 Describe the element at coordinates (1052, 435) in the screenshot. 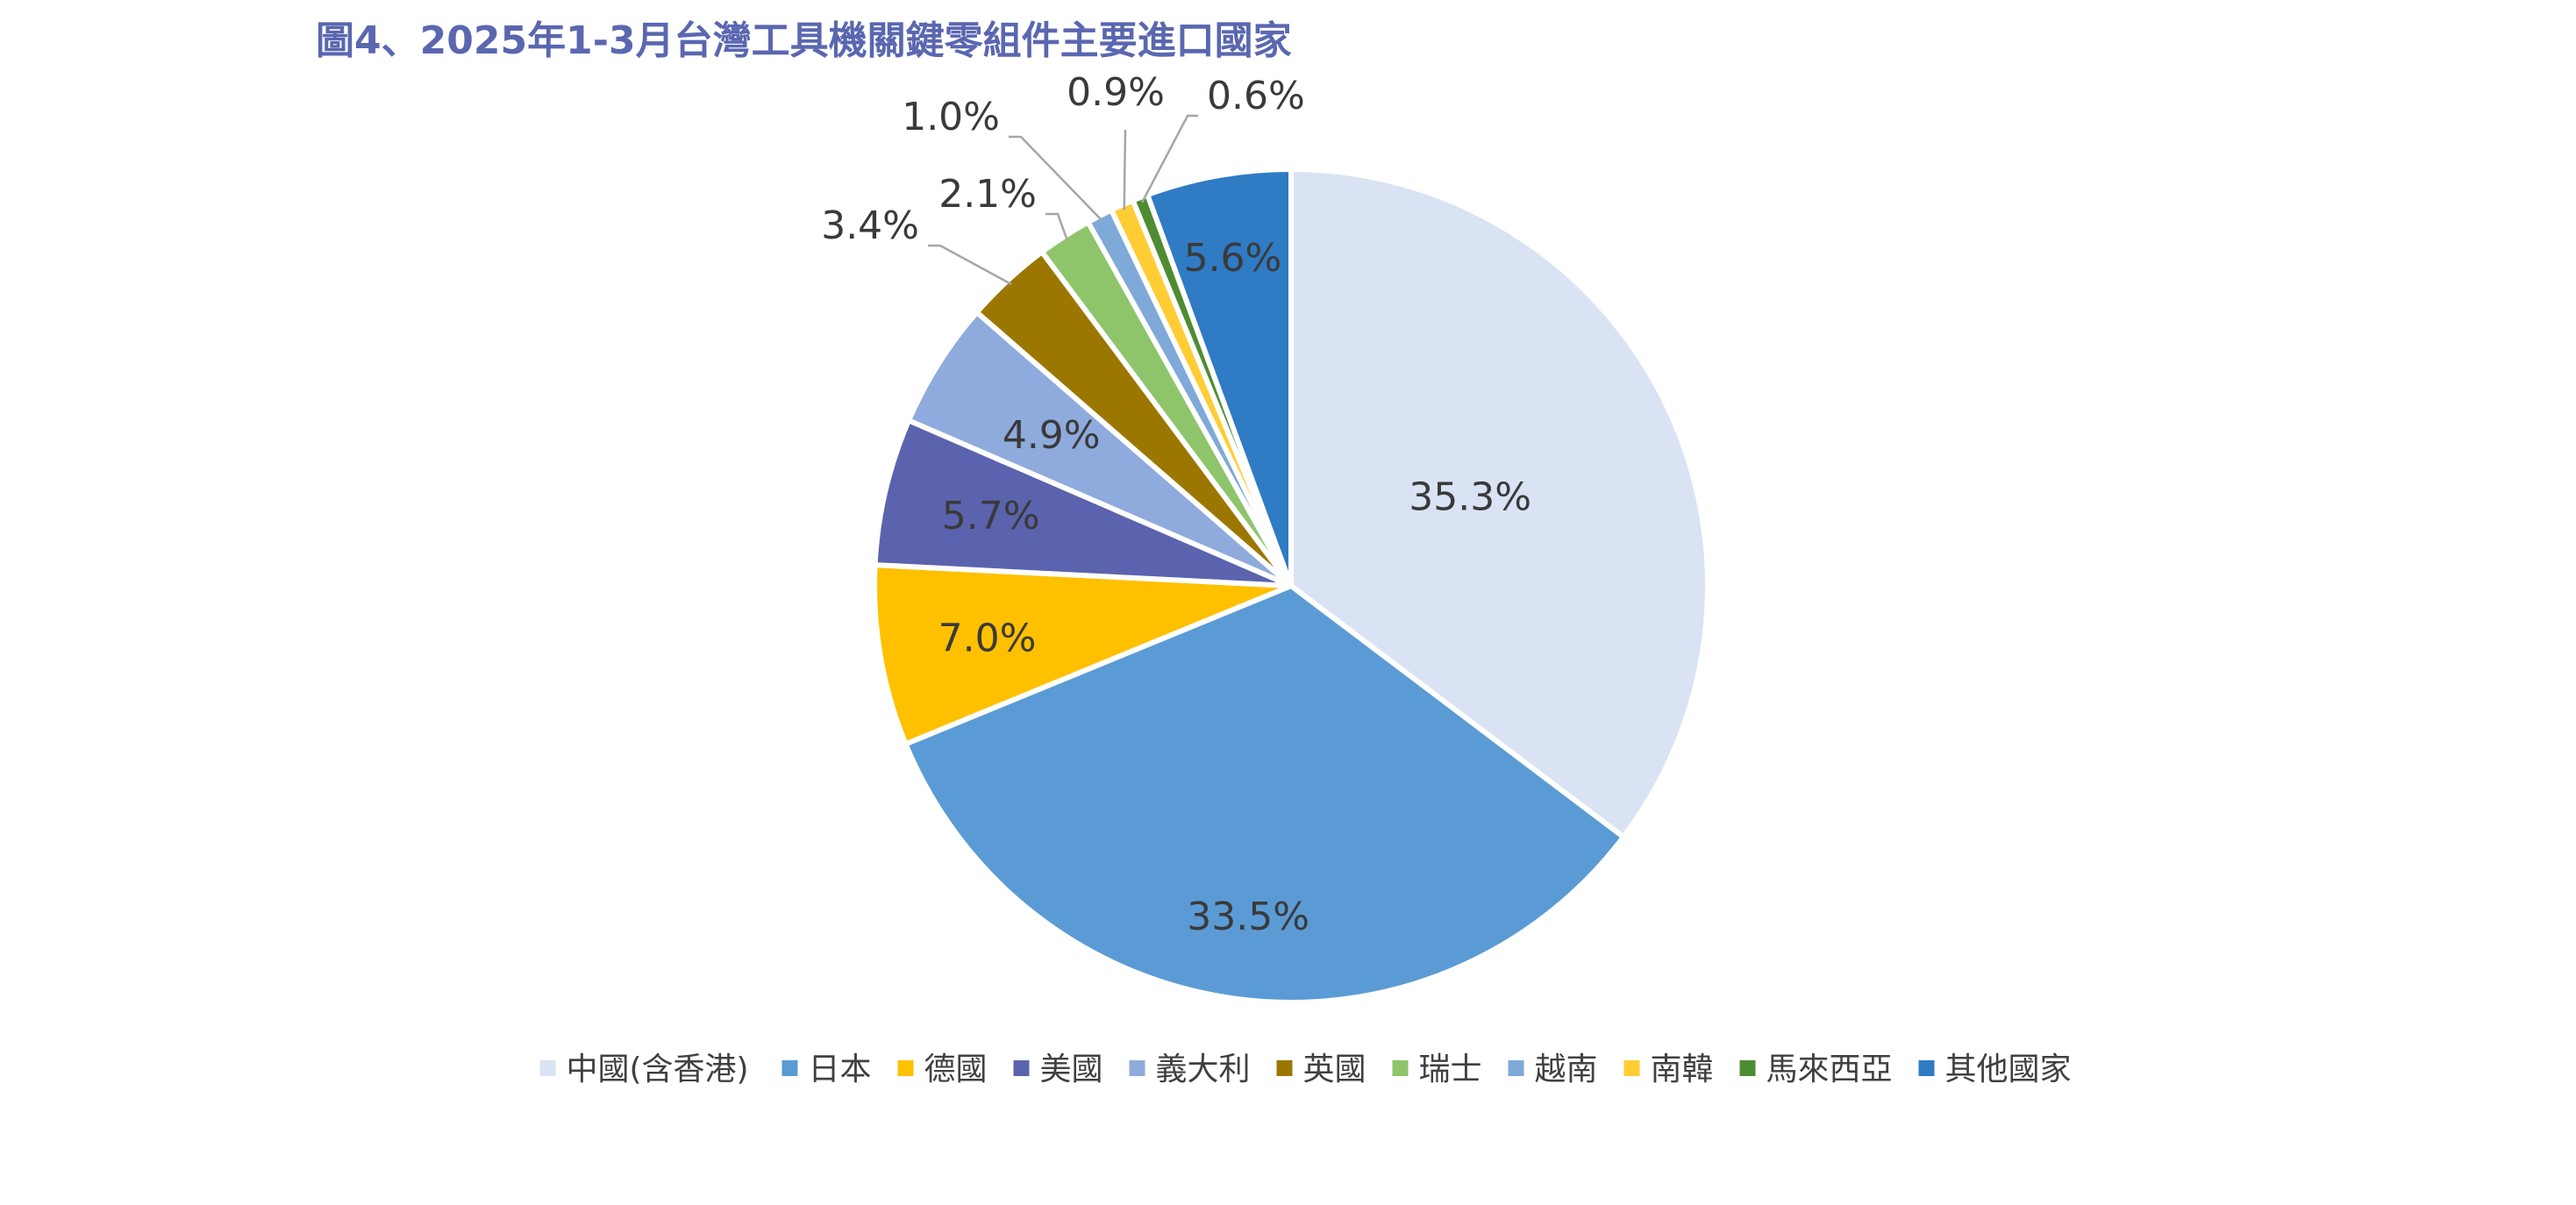

I see `slice-5-data-label: 4.9%` at that location.